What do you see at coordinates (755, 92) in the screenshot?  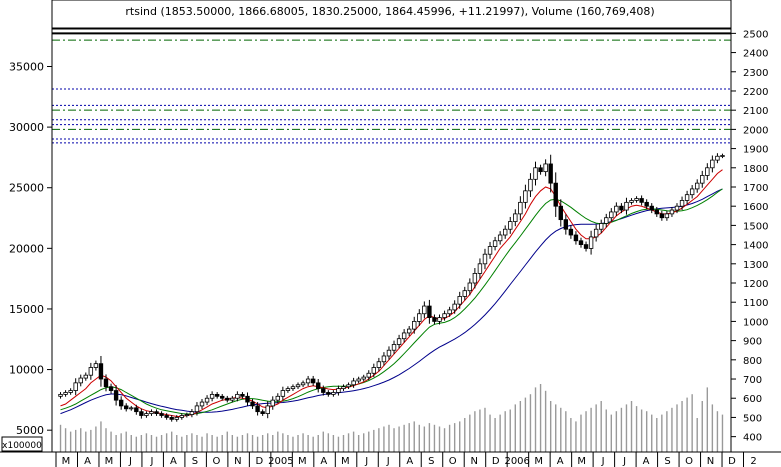 I see `right-tick-label: 2200` at bounding box center [755, 92].